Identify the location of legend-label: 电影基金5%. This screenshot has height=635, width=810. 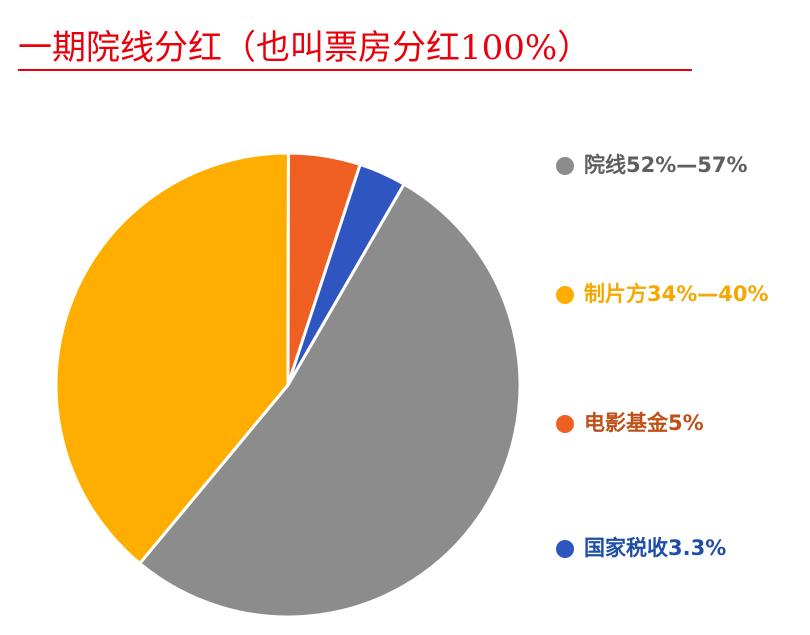
(644, 423).